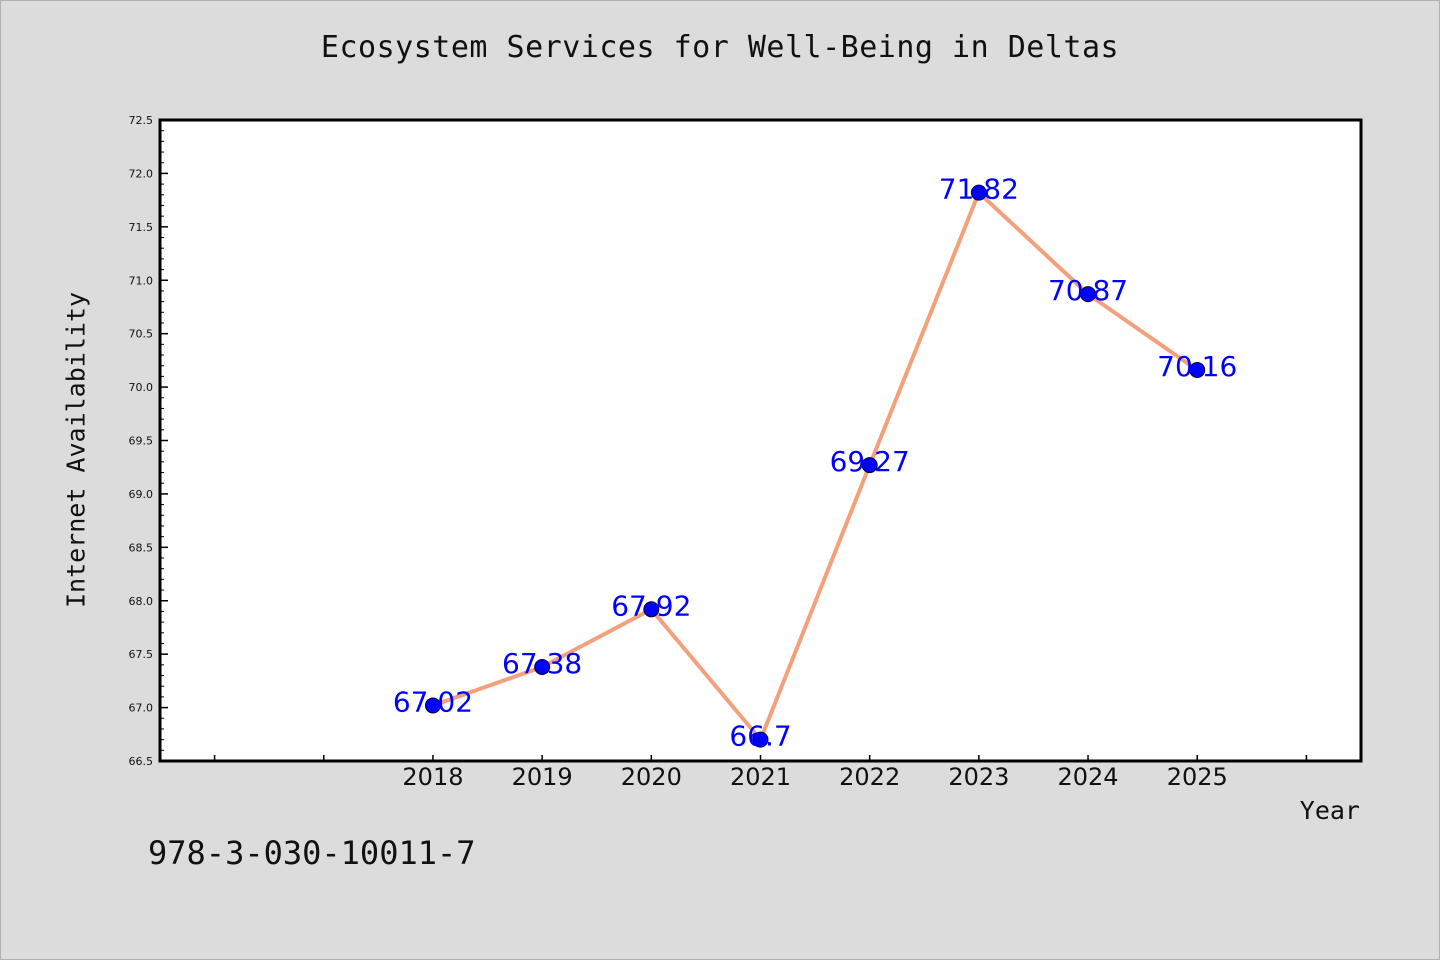  I want to click on x-tick-label: 2025, so click(1197, 777).